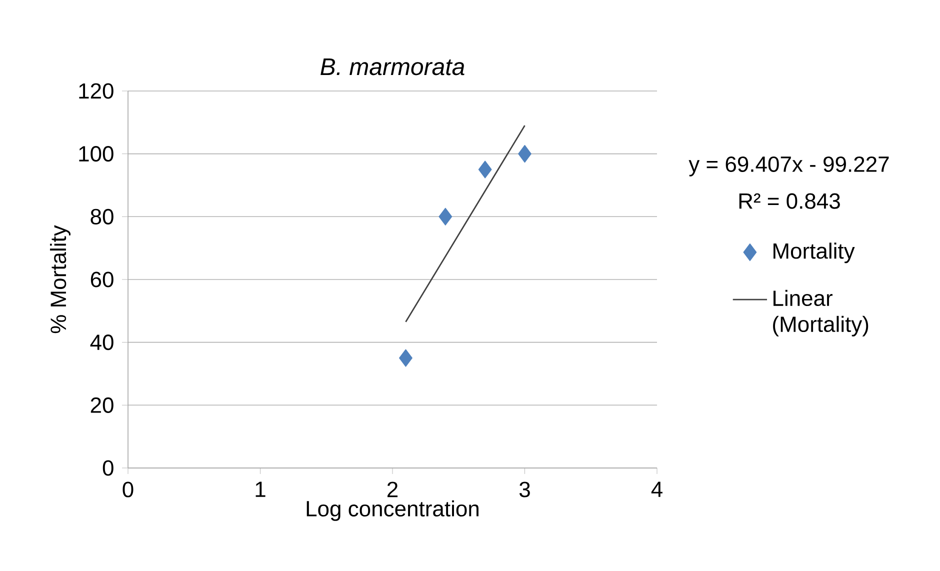 This screenshot has height=571, width=940. Describe the element at coordinates (96, 154) in the screenshot. I see `y-tick-label: 100` at that location.